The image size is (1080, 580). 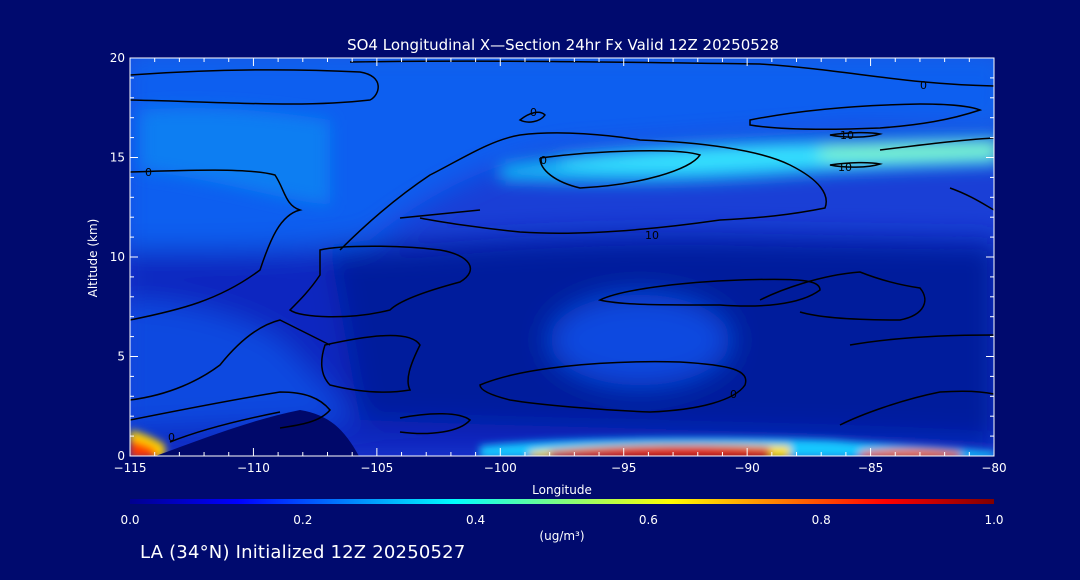 What do you see at coordinates (475, 520) in the screenshot?
I see `colorbar-tick-label: 0.4` at bounding box center [475, 520].